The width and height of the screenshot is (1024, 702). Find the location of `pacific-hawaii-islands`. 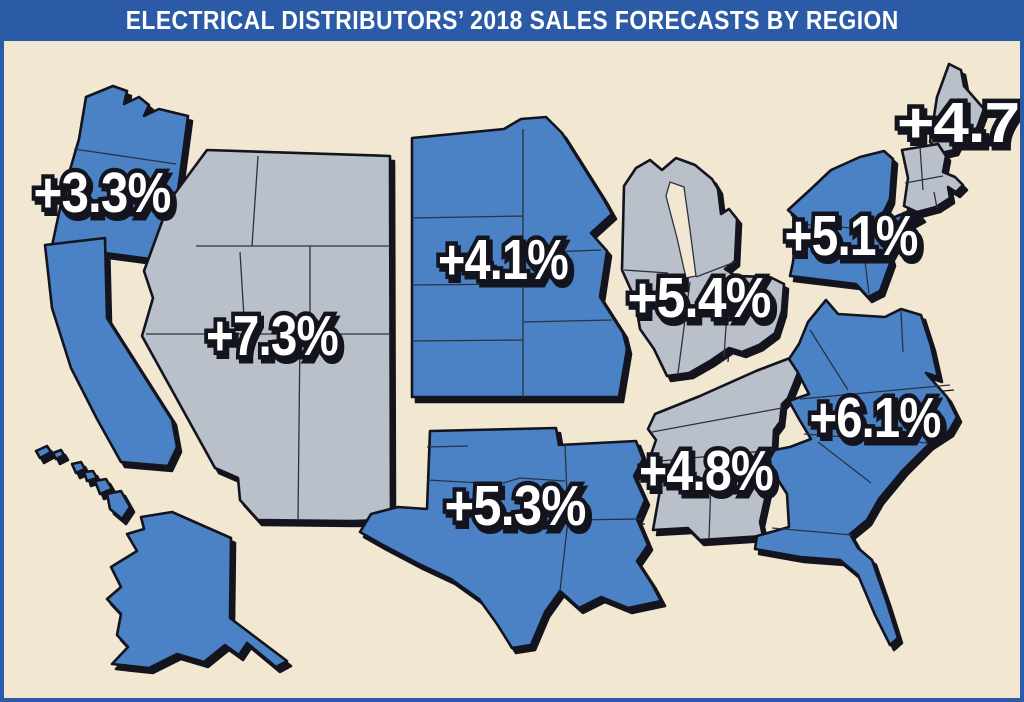

pacific-hawaii-islands is located at coordinates (83, 482).